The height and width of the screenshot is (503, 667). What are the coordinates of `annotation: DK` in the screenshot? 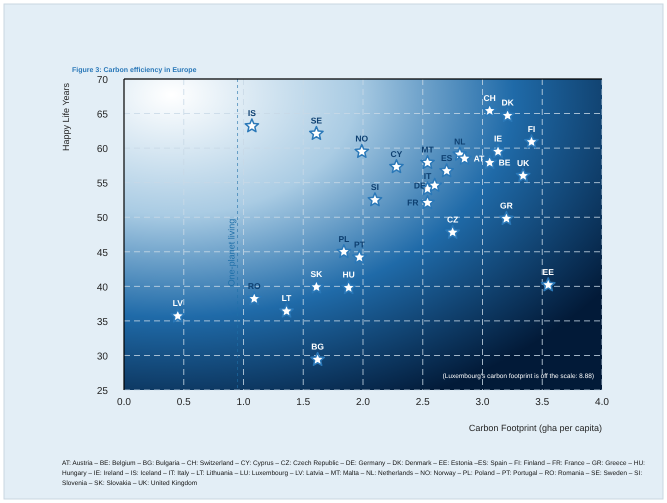 It's located at (508, 103).